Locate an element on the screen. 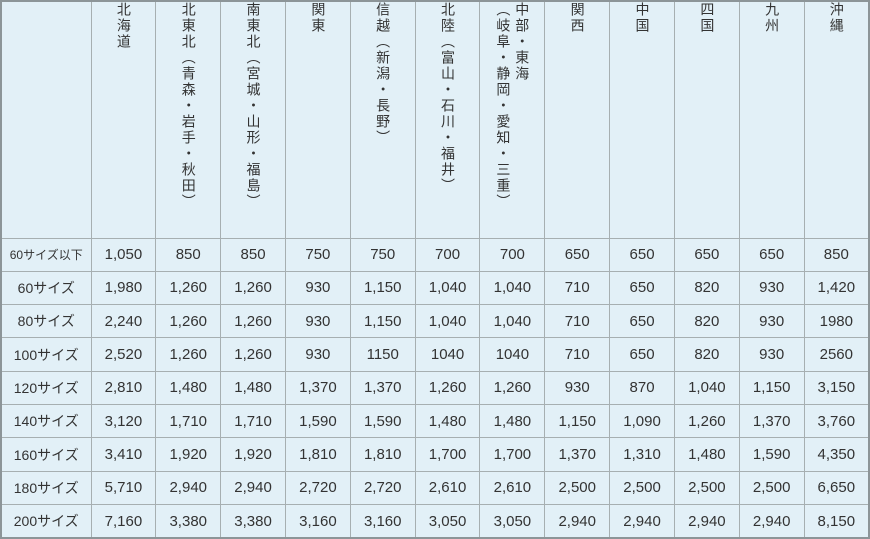  rate-cell: 1,420 is located at coordinates (836, 288).